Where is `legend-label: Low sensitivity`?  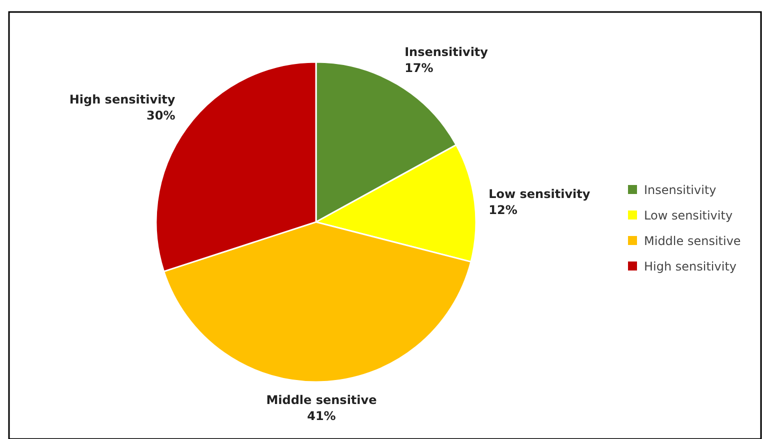
legend-label: Low sensitivity is located at coordinates (688, 215).